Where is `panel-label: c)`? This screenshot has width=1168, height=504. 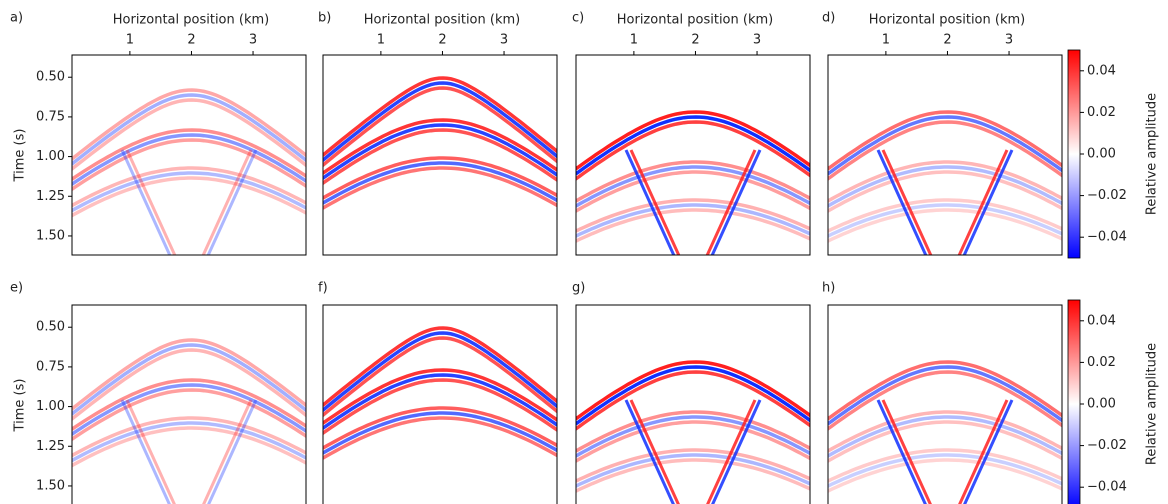 panel-label: c) is located at coordinates (578, 18).